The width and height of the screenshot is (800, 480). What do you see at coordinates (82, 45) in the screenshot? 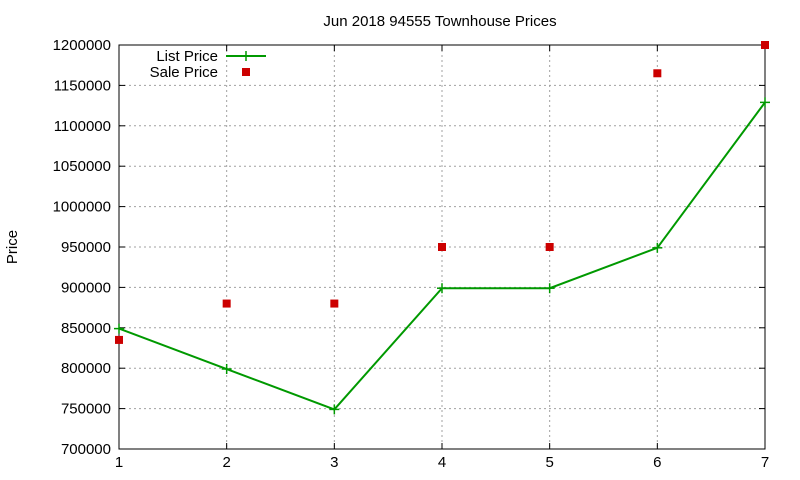
I see `y-tick-label: 1200000` at bounding box center [82, 45].